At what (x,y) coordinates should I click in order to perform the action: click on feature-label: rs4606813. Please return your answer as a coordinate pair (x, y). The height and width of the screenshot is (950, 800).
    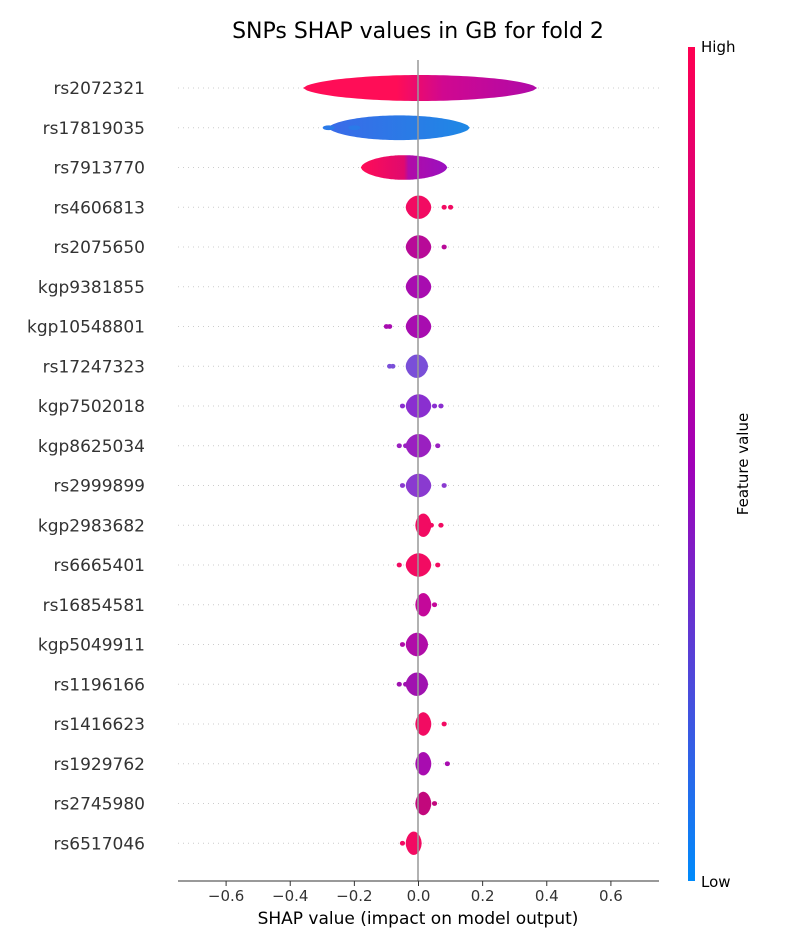
    Looking at the image, I should click on (99, 208).